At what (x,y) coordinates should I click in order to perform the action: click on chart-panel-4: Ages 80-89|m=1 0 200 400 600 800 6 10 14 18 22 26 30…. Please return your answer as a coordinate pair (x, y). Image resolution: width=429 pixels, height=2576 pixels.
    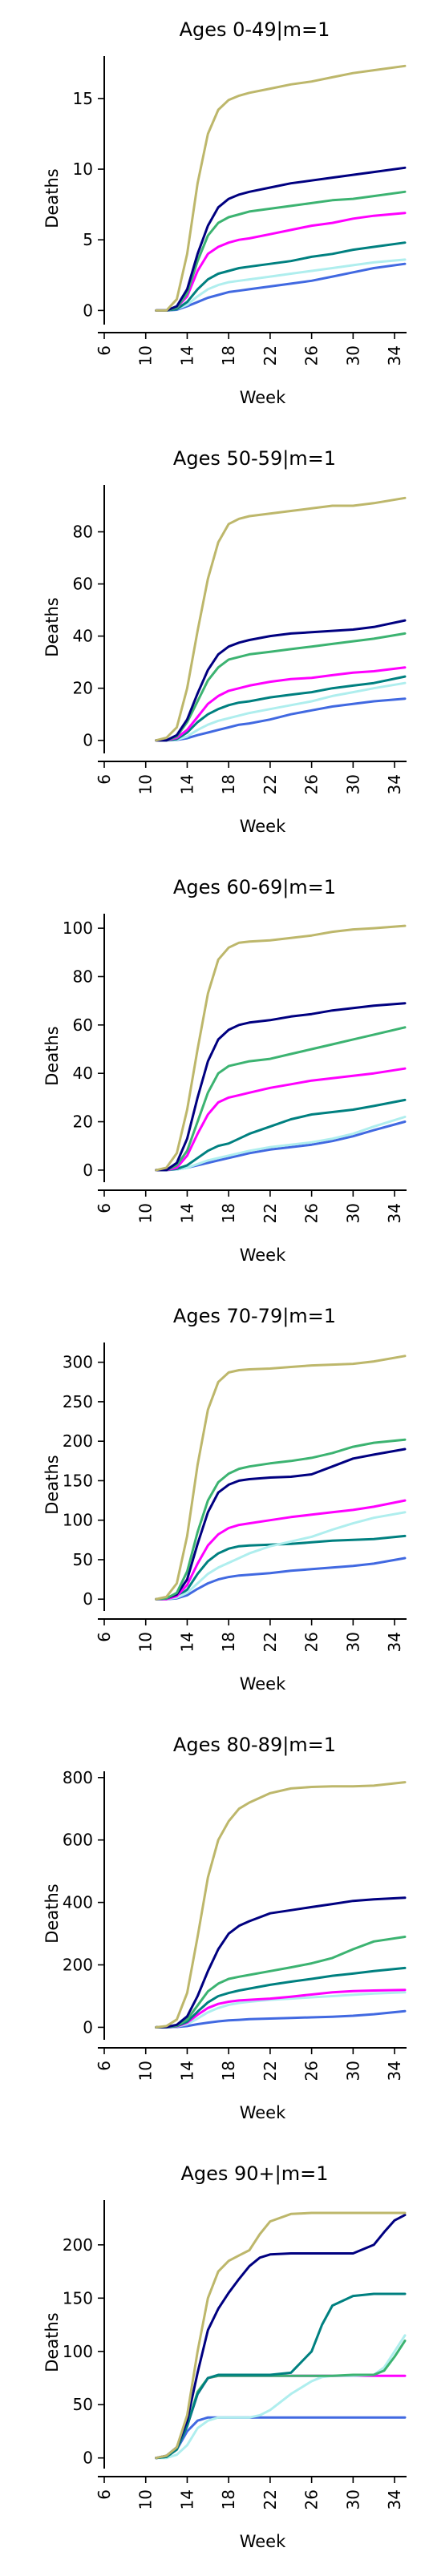
    Looking at the image, I should click on (224, 1928).